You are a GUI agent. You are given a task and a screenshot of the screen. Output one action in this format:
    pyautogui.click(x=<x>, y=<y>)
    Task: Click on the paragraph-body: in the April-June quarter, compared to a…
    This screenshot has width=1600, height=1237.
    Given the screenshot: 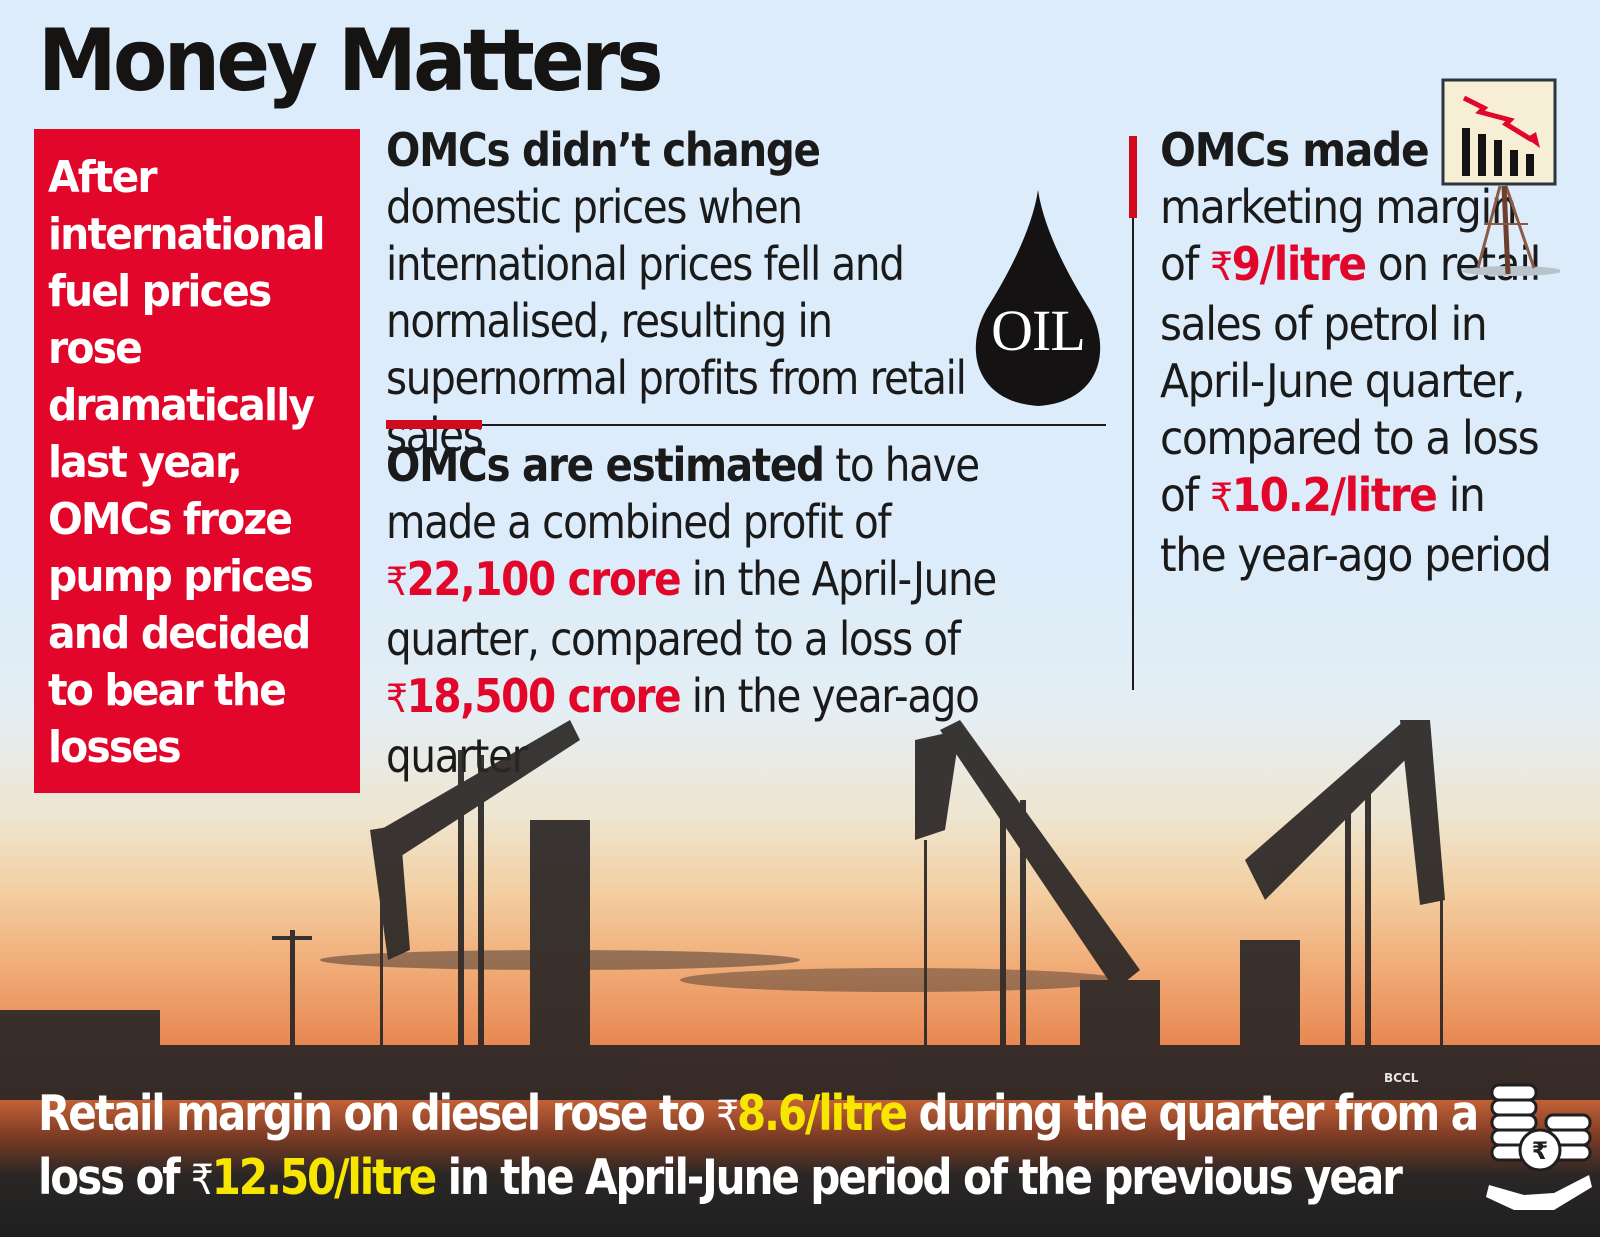 What is the action you would take?
    pyautogui.click(x=691, y=609)
    